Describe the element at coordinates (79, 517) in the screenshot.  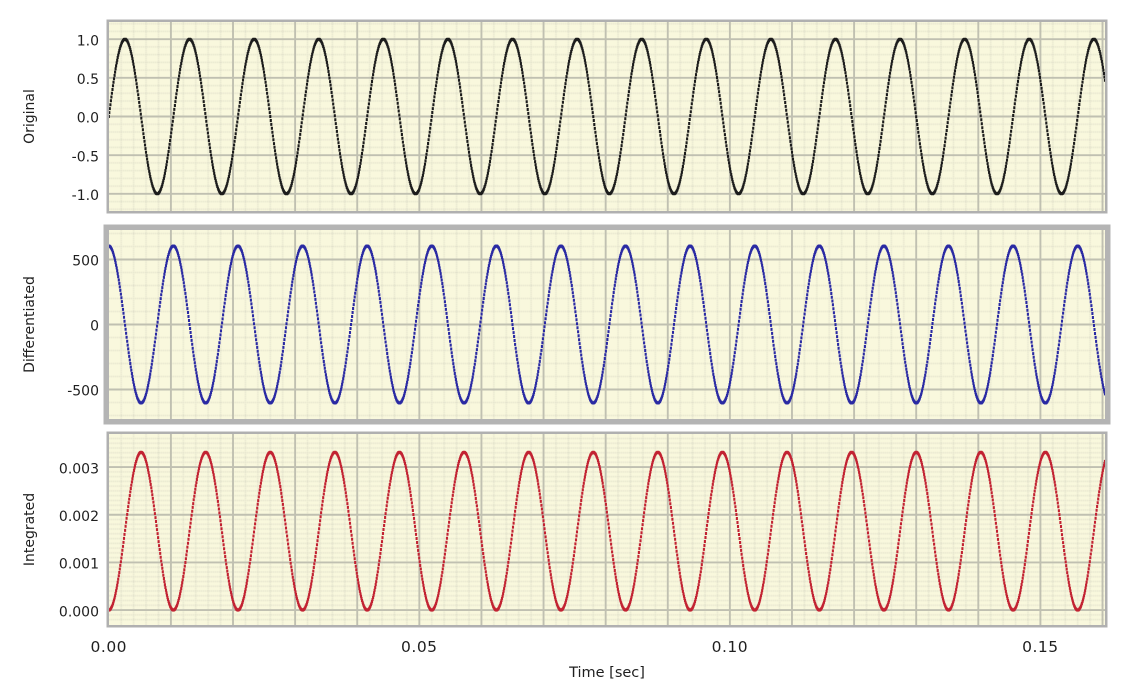
I see `y-tick-label-integrated: 0.002` at that location.